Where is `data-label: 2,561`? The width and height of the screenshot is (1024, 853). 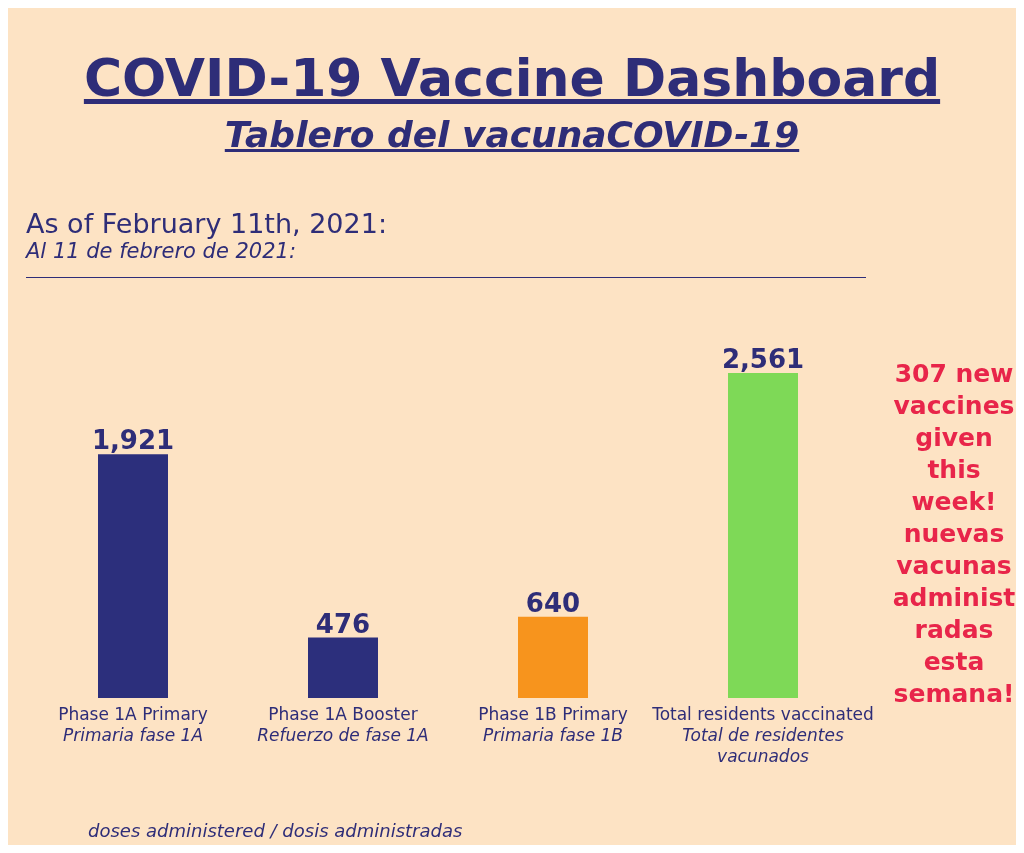
data-label: 2,561 is located at coordinates (763, 358).